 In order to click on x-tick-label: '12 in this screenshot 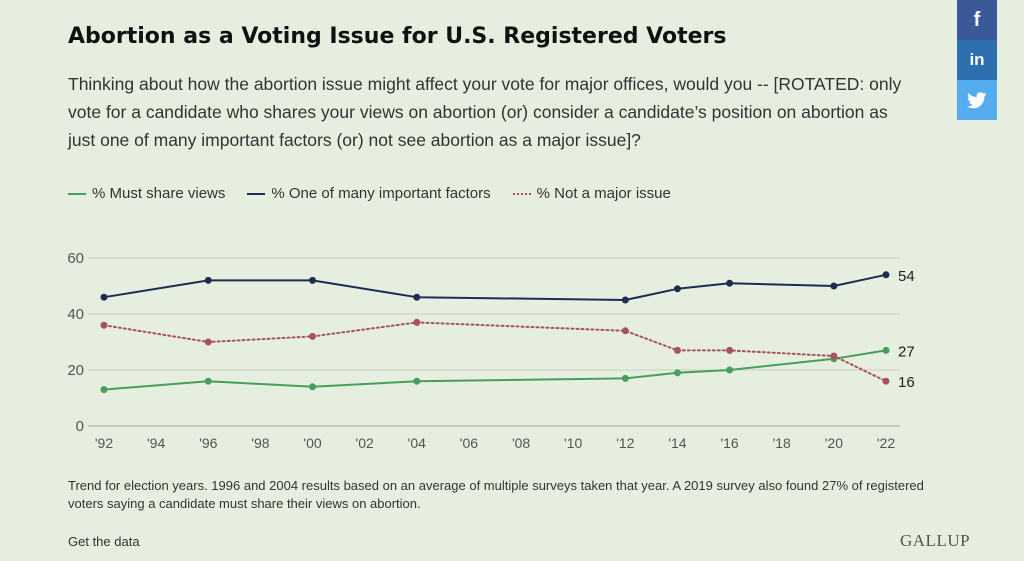, I will do `click(625, 443)`.